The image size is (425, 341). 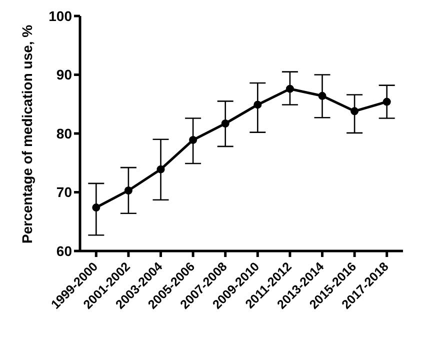 I want to click on y-tick-label: 90, so click(x=64, y=74).